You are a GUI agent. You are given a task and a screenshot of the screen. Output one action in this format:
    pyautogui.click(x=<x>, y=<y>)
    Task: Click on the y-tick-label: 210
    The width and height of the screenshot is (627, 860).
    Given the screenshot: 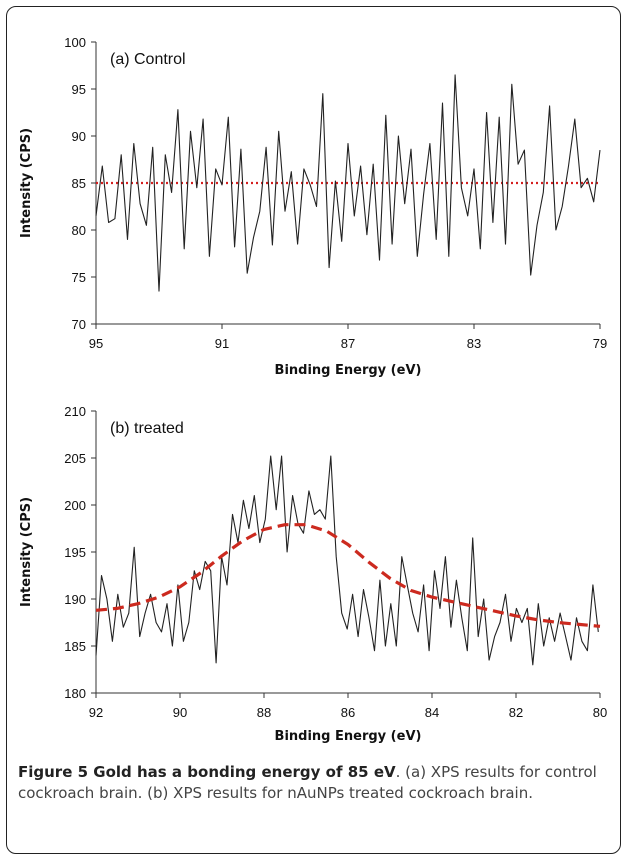 What is the action you would take?
    pyautogui.click(x=75, y=411)
    